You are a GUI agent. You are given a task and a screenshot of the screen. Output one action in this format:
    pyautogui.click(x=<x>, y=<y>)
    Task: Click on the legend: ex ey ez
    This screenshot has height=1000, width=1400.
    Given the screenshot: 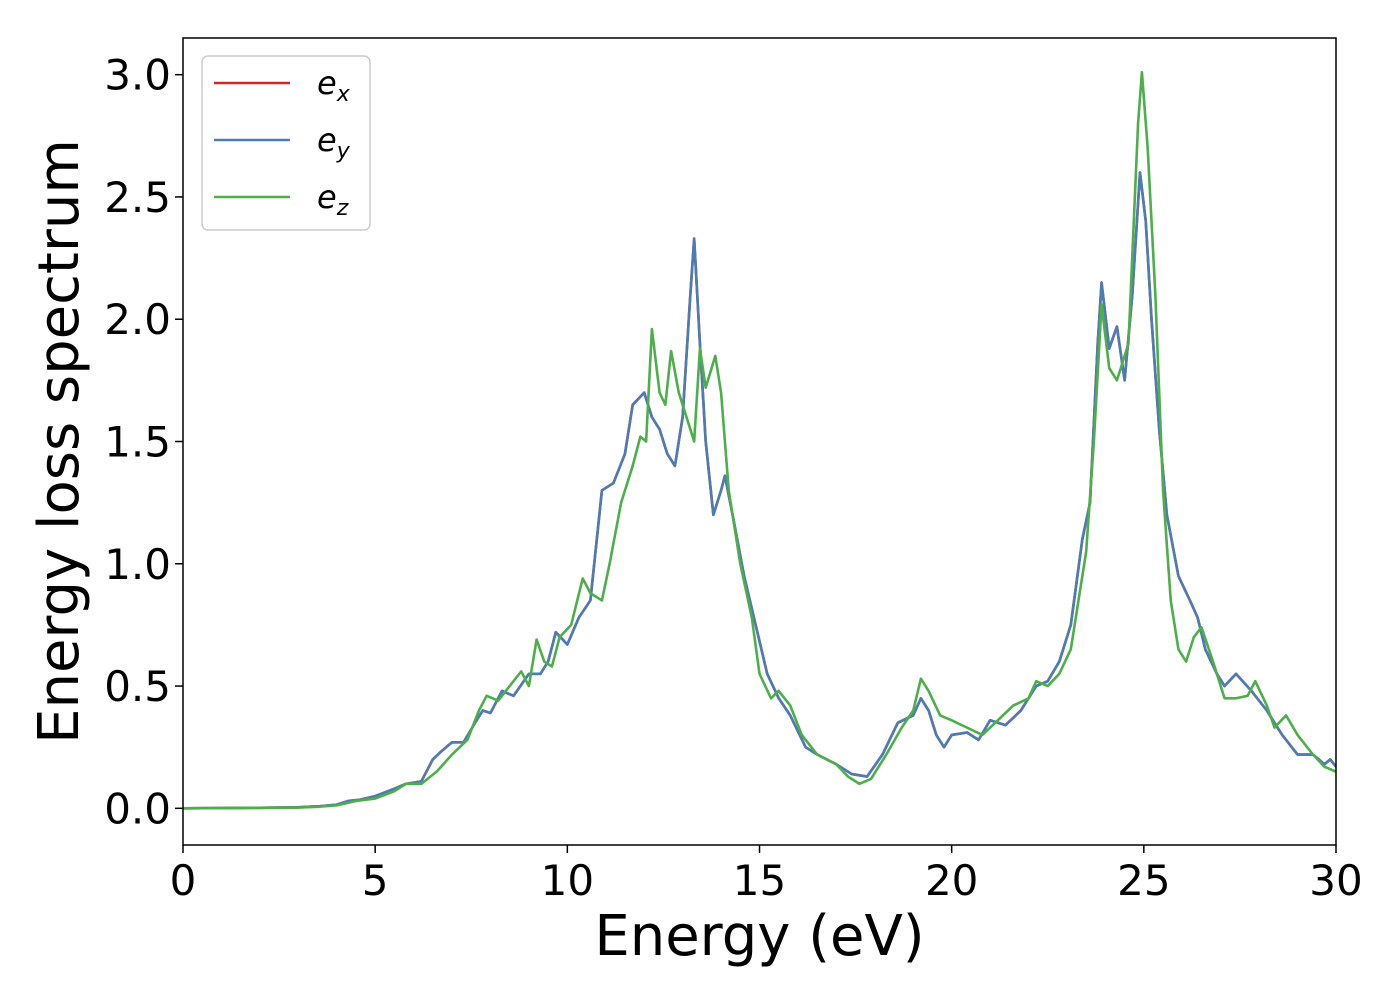 What is the action you would take?
    pyautogui.click(x=286, y=143)
    